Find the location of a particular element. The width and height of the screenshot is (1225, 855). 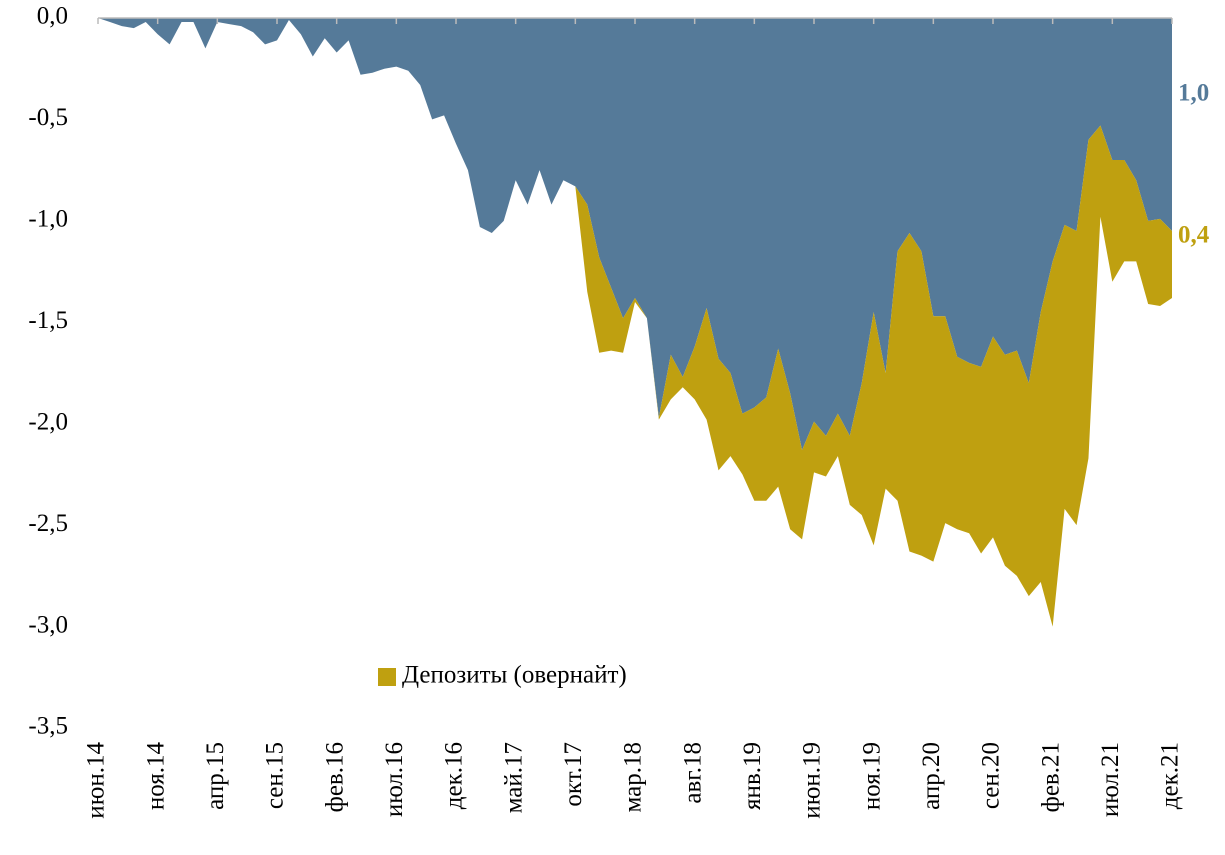

x-tick-label: ноя.14 is located at coordinates (155, 776).